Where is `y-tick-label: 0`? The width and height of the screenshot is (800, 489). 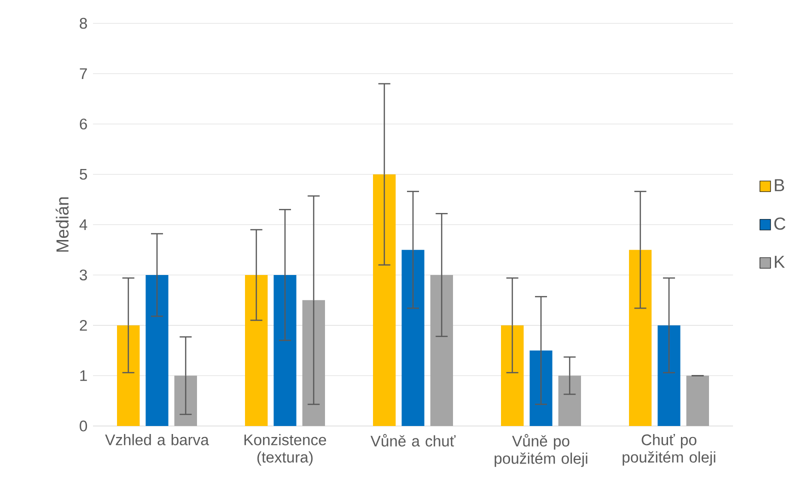 y-tick-label: 0 is located at coordinates (84, 426).